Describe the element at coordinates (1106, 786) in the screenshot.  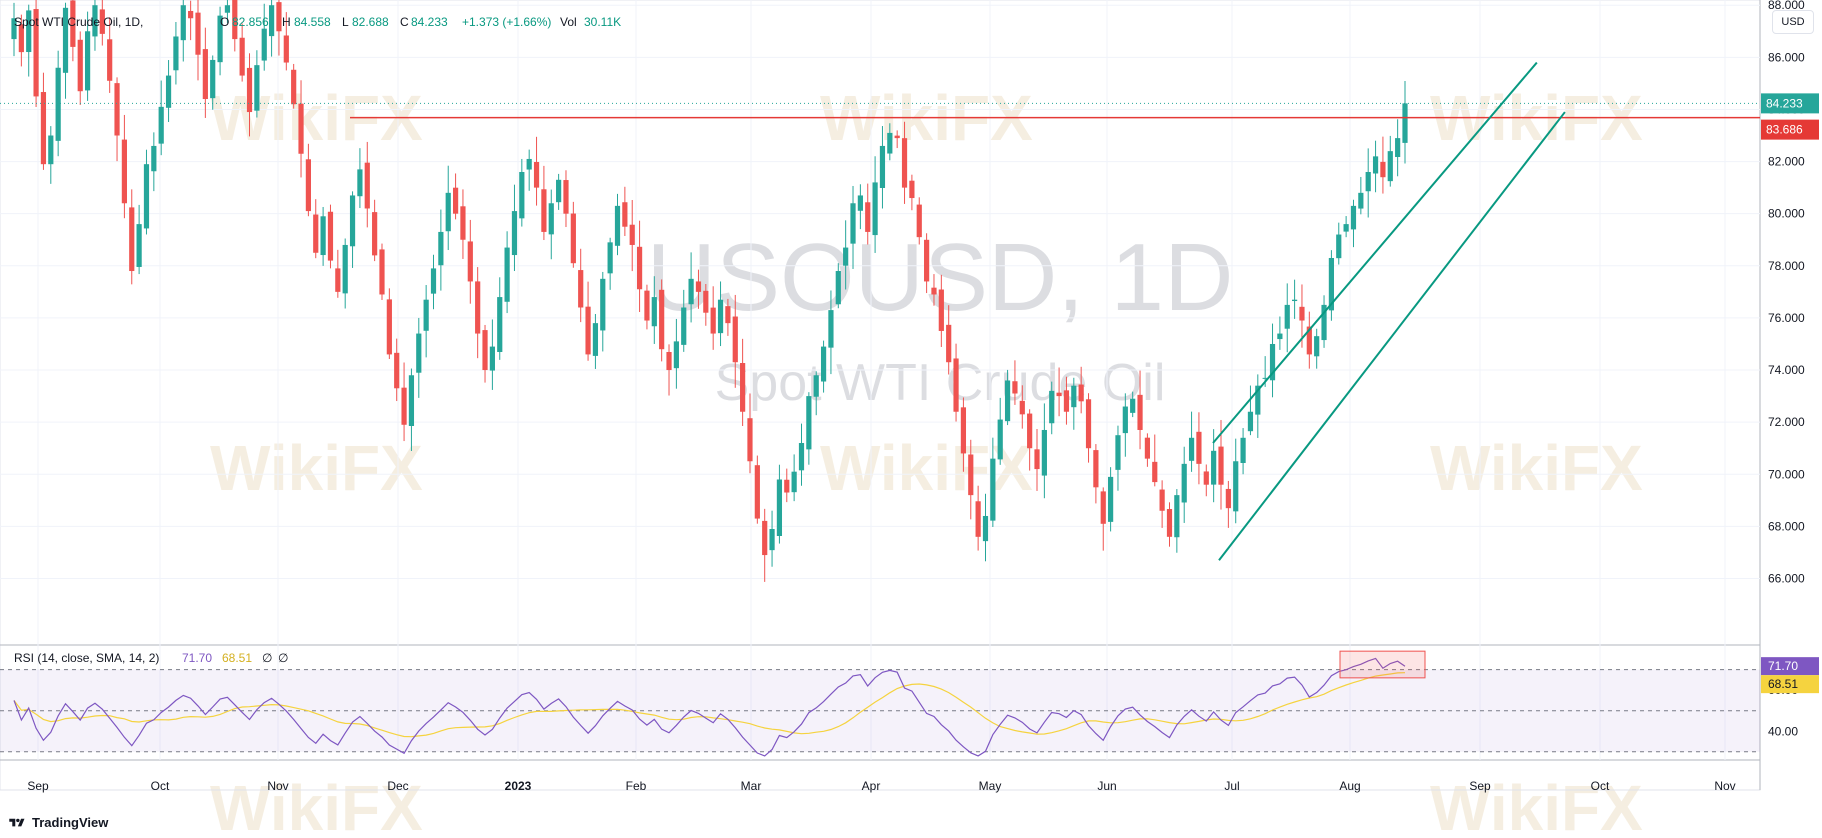
I see `time-tick-label: Jun` at that location.